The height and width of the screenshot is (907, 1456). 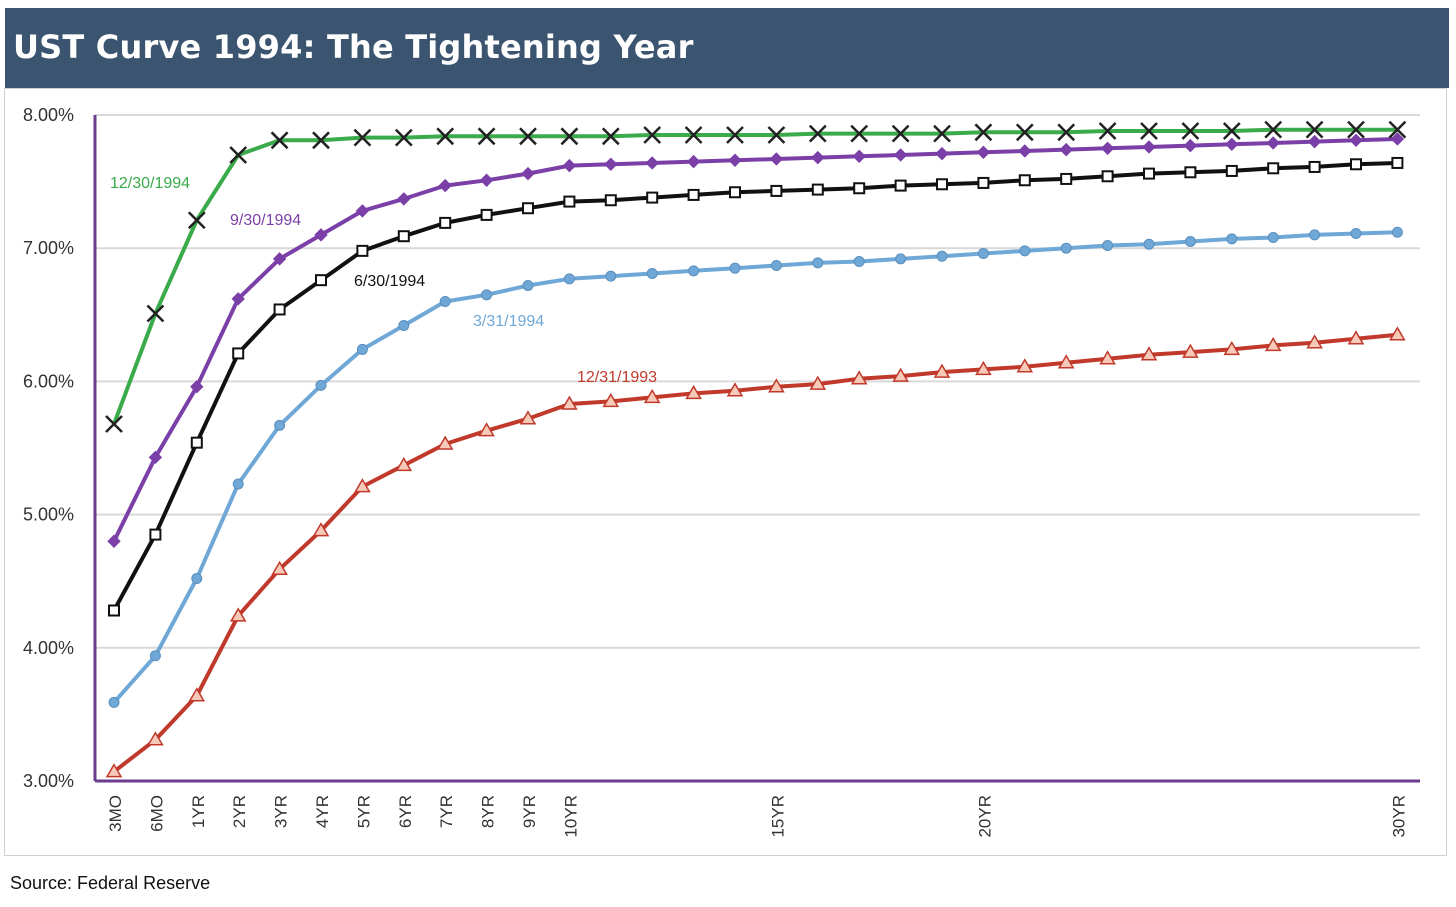 I want to click on x-tick-label: 30YR, so click(x=1398, y=816).